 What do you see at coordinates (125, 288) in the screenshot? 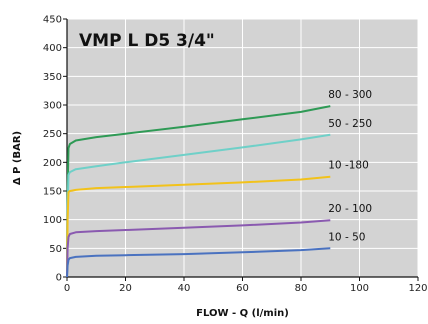
I see `x-tick-label-20: 20` at bounding box center [125, 288].